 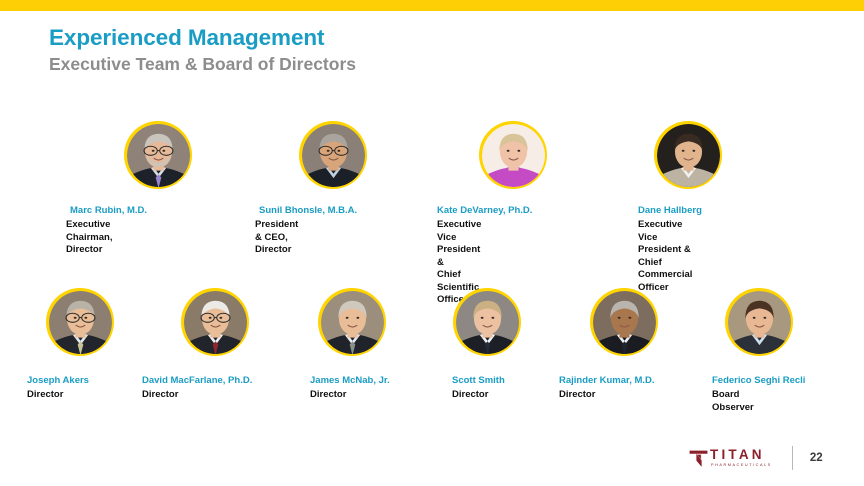 I want to click on footer-divider, so click(x=792, y=458).